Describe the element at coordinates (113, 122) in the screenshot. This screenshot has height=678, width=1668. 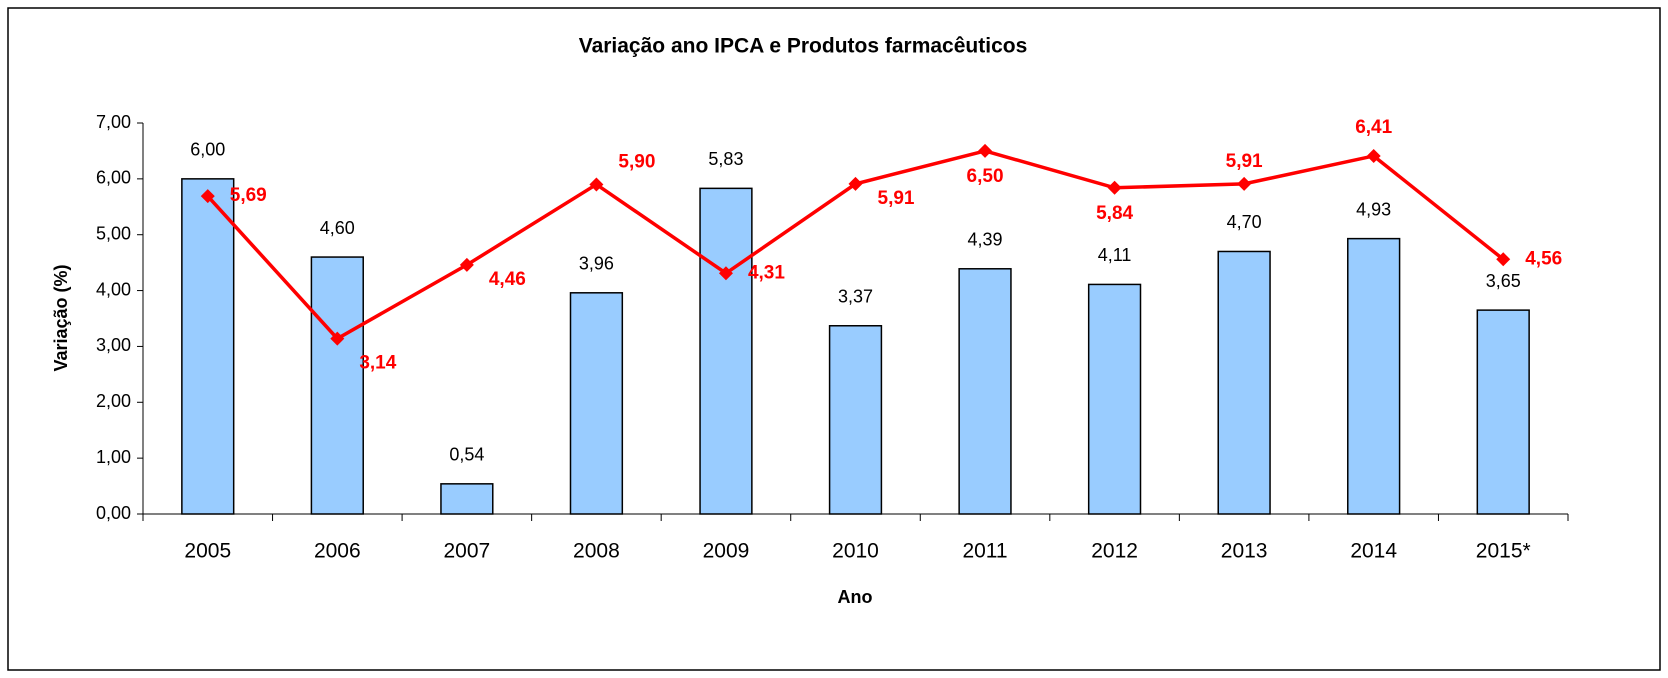
I see `y-tick-label: 7,00` at that location.